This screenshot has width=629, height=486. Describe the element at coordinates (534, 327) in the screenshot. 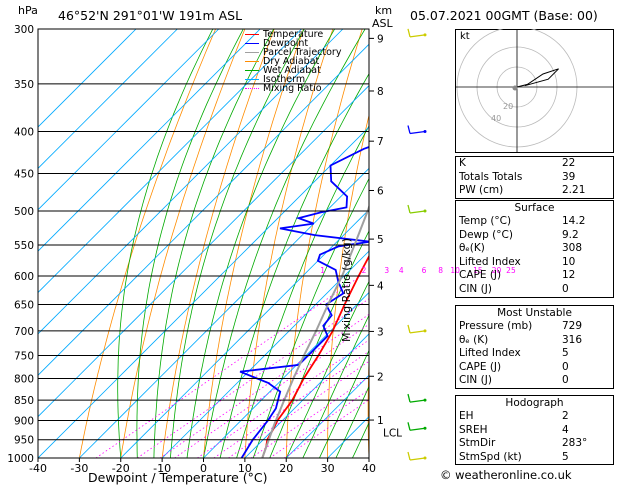

I see `most-unstable-row: Pressure (mb) 729` at that location.